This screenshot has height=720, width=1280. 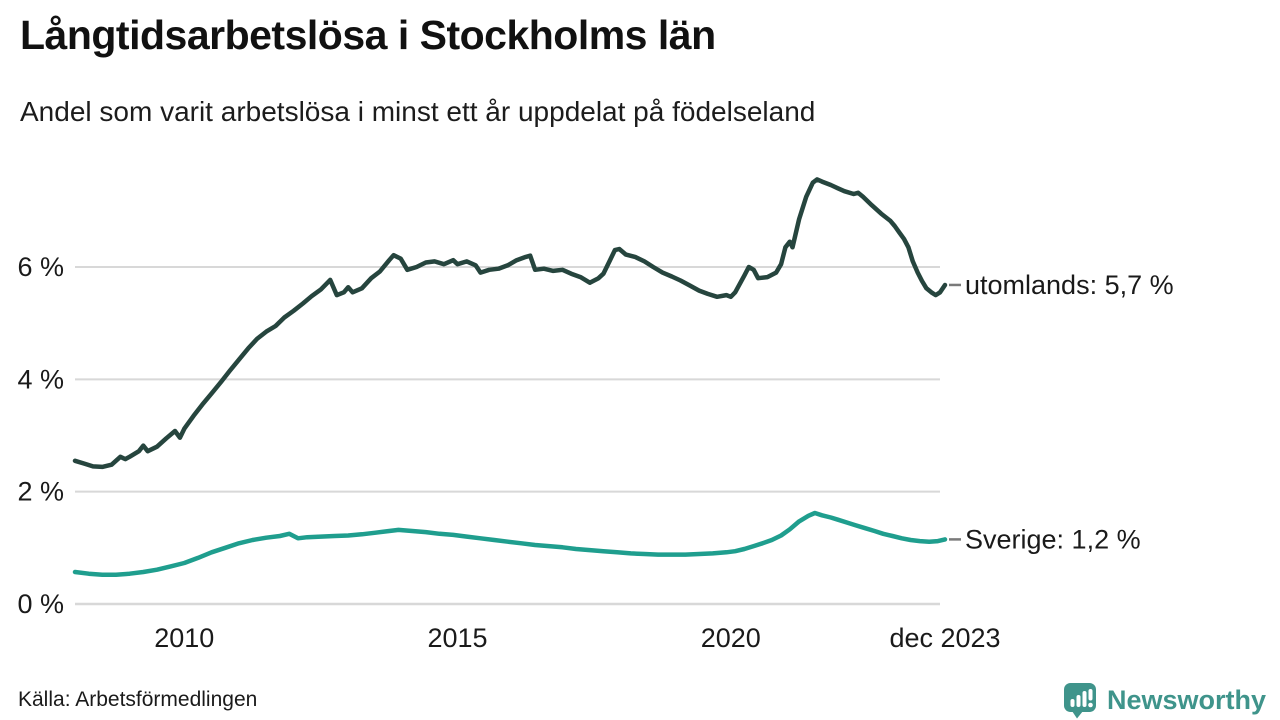 I want to click on x-axis-tick-label: 2015, so click(x=457, y=638).